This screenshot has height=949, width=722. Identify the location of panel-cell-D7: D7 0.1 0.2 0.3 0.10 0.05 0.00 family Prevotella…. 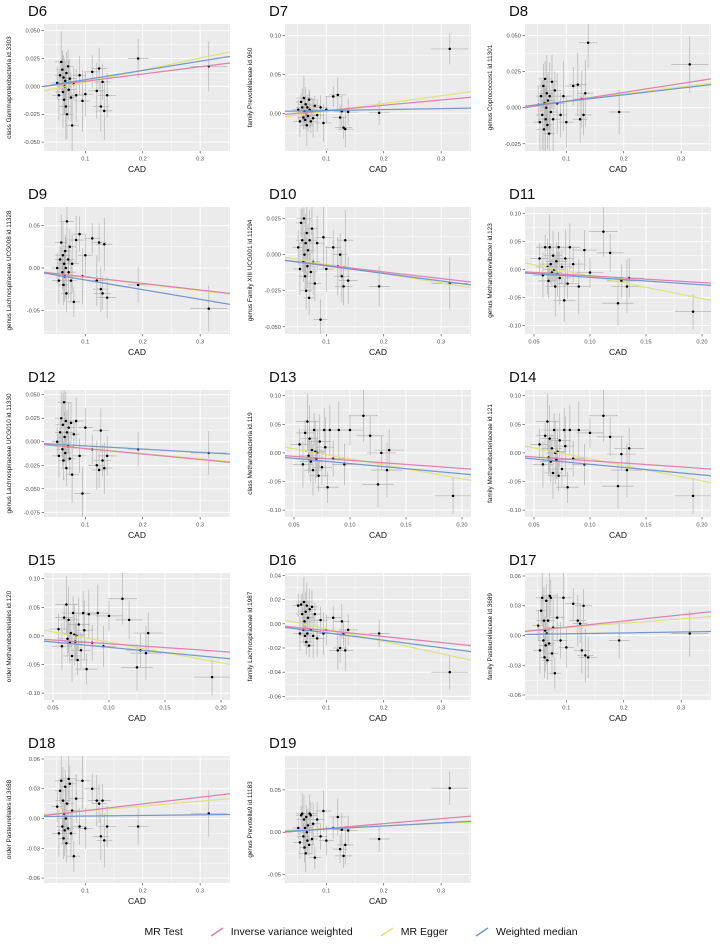
(361, 91).